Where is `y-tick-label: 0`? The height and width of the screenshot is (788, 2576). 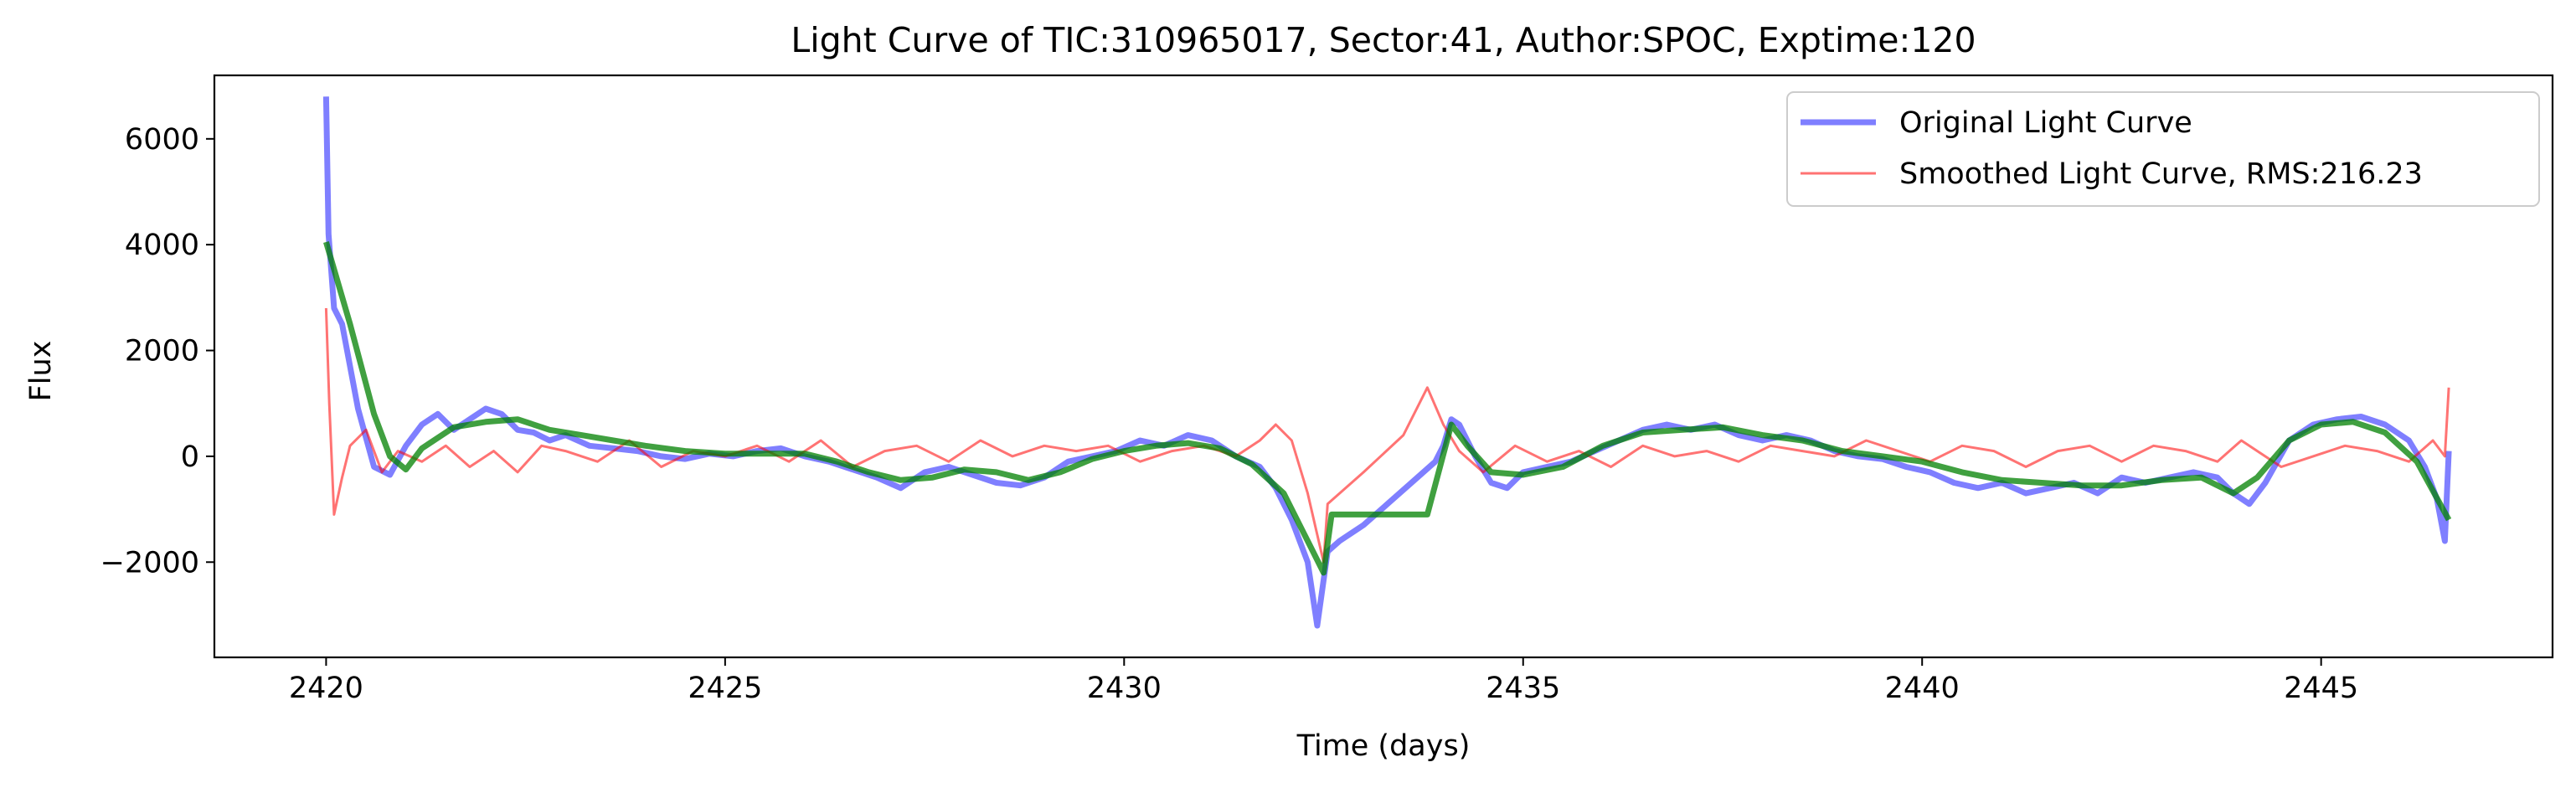
y-tick-label: 0 is located at coordinates (190, 457).